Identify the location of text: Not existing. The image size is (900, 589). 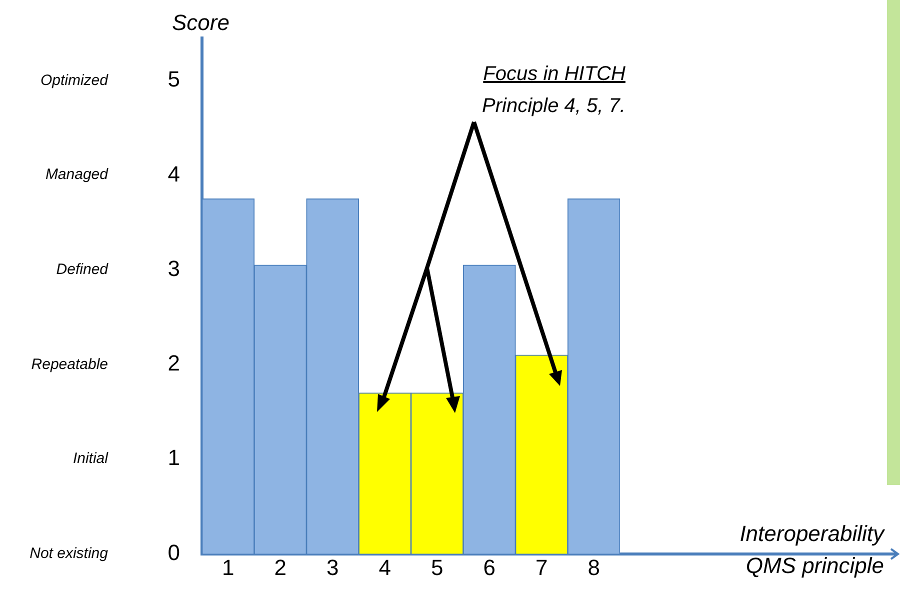
(69, 554).